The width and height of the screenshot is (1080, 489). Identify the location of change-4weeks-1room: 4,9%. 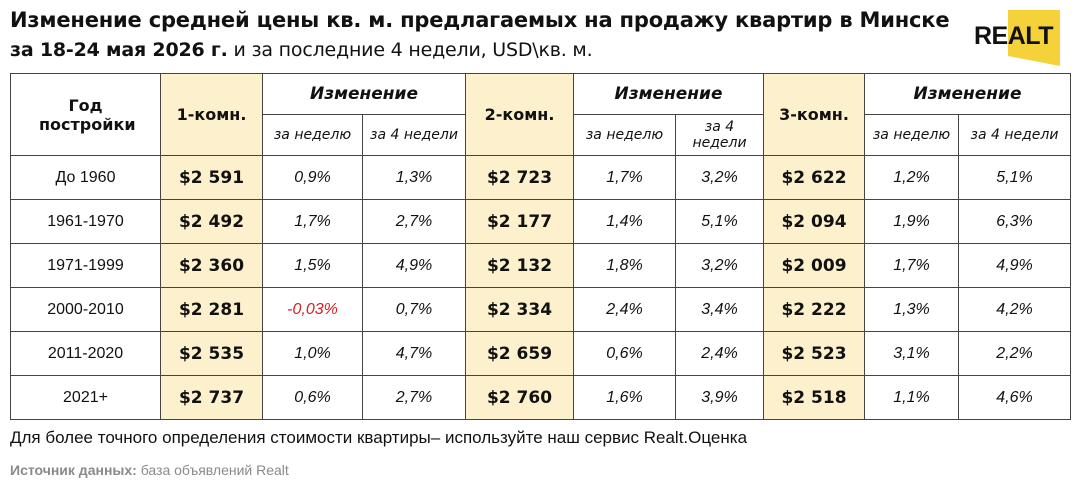
(414, 265).